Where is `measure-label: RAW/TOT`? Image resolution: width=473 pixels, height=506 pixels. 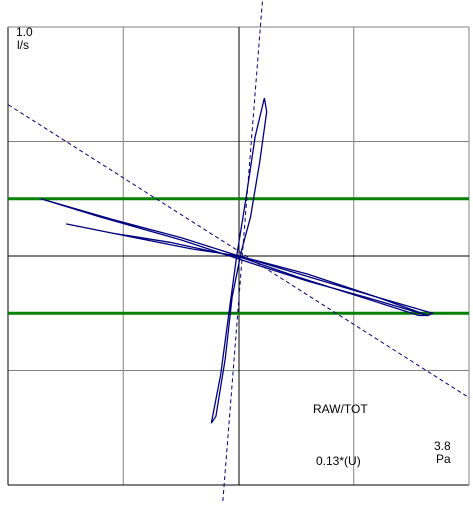 measure-label: RAW/TOT is located at coordinates (340, 409).